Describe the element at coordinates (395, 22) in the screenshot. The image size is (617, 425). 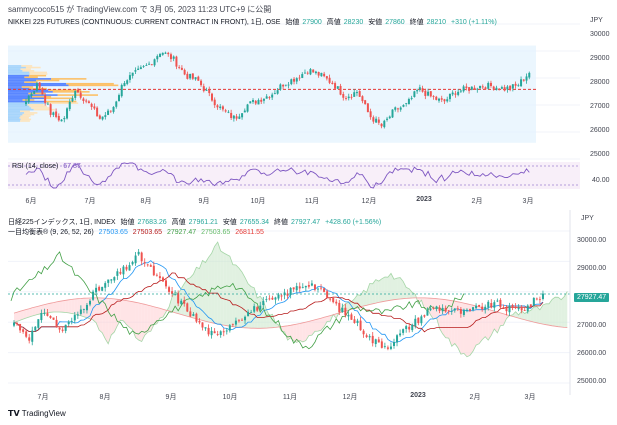
I see `low-value: 27860` at that location.